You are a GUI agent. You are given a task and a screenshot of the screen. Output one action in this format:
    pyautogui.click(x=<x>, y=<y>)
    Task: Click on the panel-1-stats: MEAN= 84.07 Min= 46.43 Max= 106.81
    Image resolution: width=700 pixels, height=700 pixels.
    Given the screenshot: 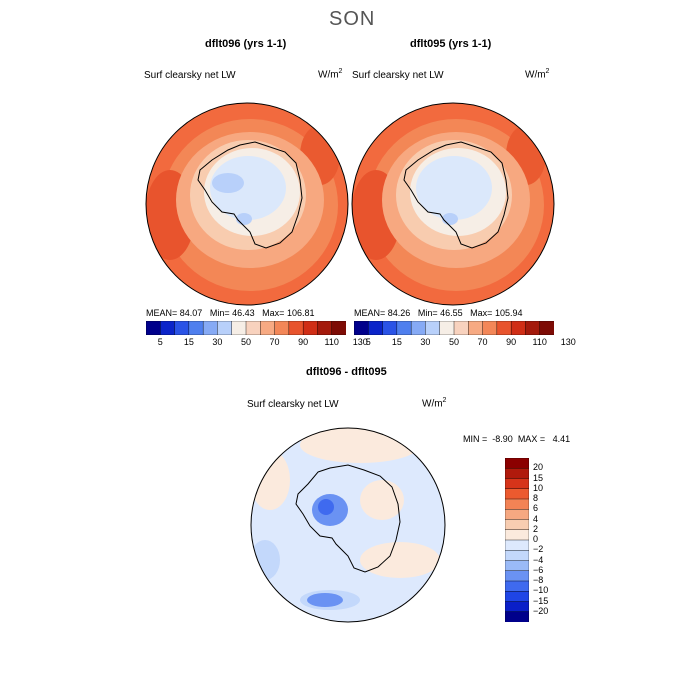 What is the action you would take?
    pyautogui.click(x=230, y=313)
    